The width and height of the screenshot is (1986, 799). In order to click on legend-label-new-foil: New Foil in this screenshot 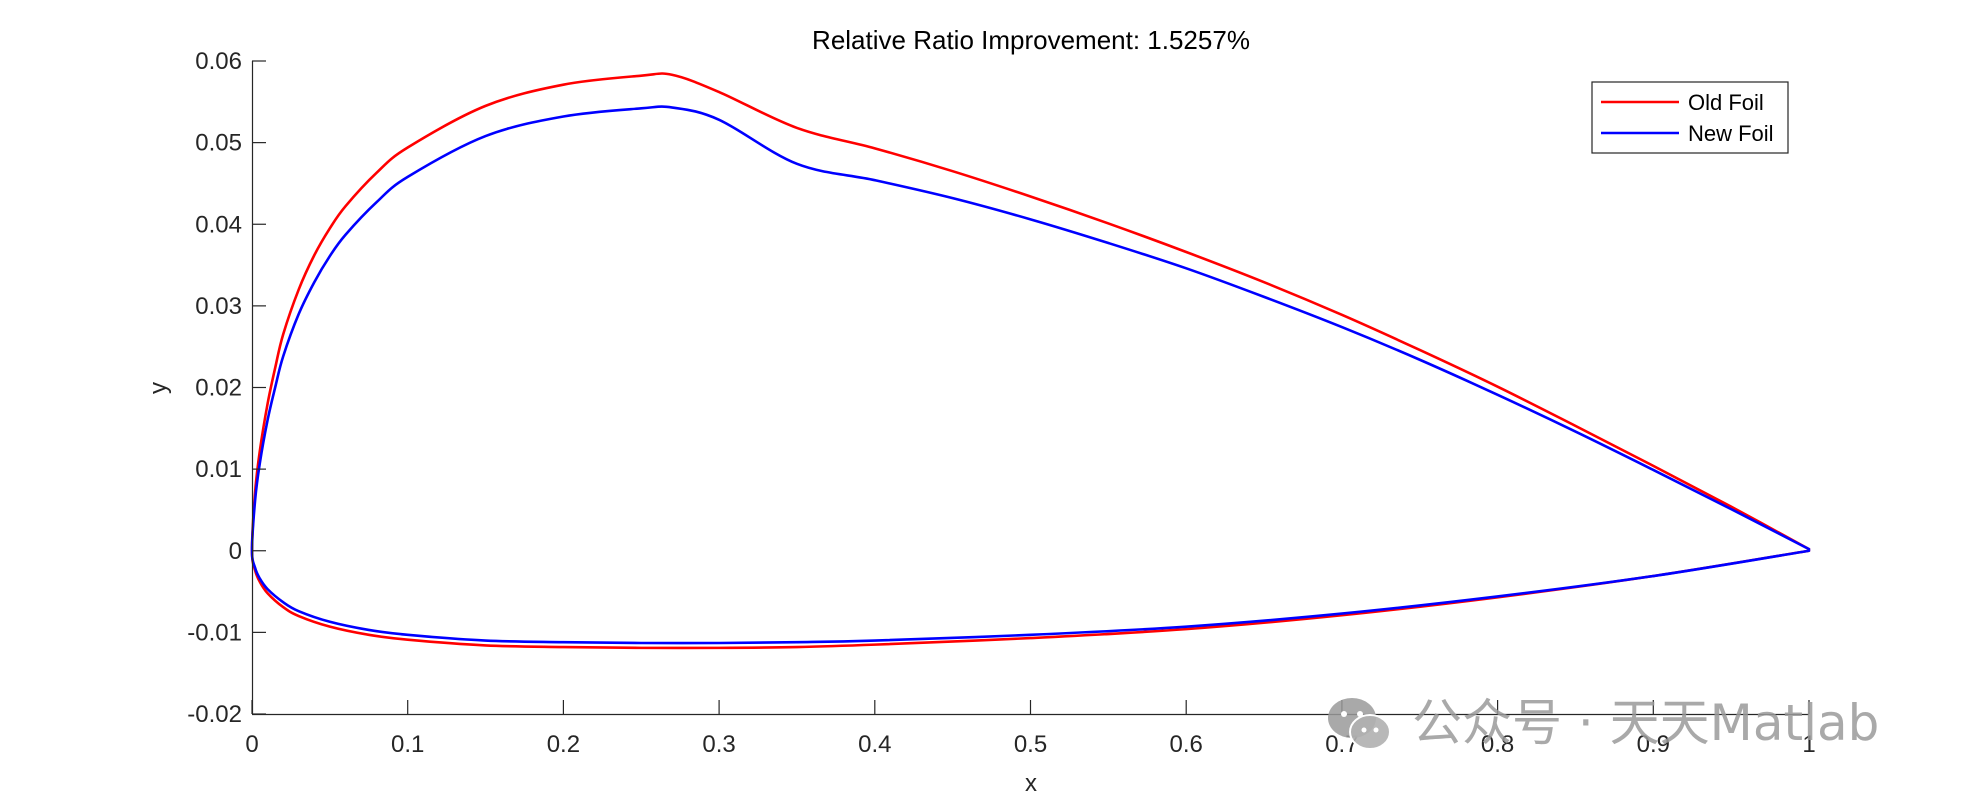, I will do `click(1731, 133)`.